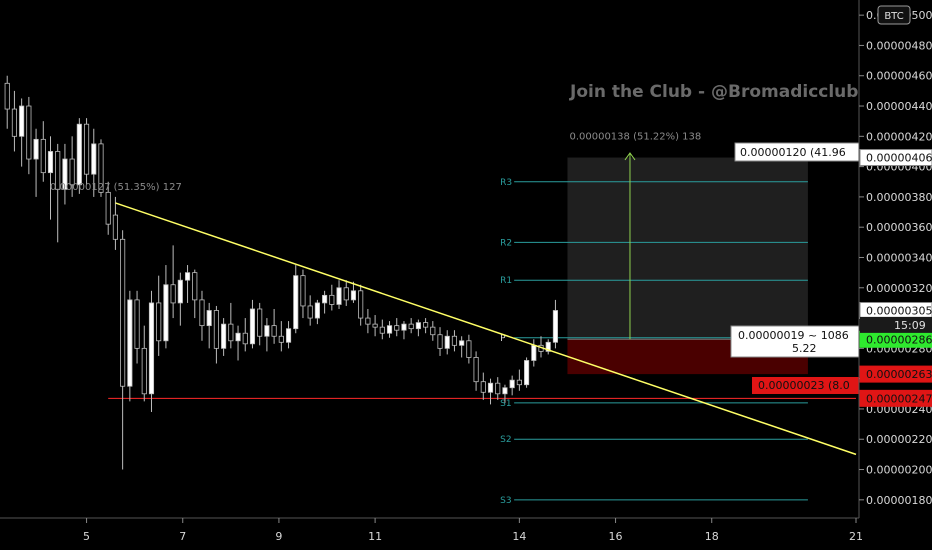  Describe the element at coordinates (804, 348) in the screenshot. I see `entry-box-line2: 5.22` at that location.